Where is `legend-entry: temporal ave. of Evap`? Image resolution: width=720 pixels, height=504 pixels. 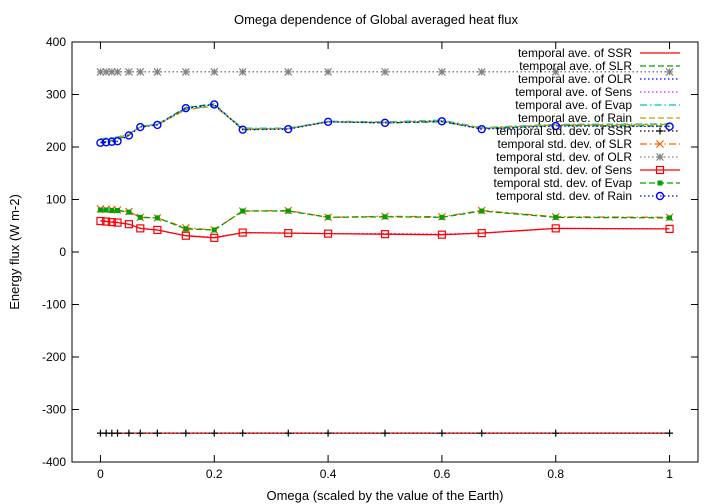
legend-entry: temporal ave. of Evap is located at coordinates (597, 105).